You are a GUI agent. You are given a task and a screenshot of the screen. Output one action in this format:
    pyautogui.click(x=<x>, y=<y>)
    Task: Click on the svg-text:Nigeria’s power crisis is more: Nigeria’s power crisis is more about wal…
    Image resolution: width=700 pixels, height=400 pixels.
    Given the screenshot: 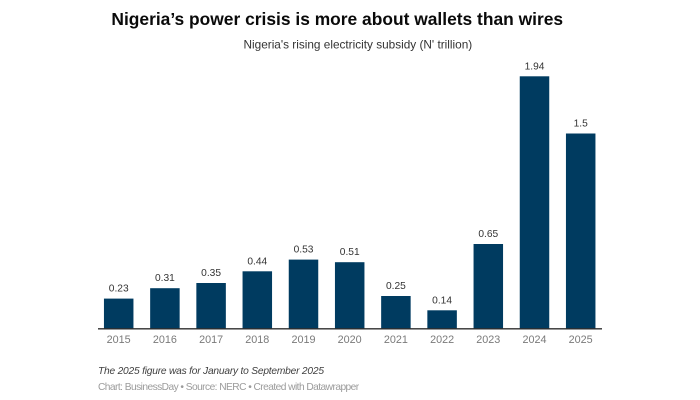 What is the action you would take?
    pyautogui.click(x=337, y=19)
    